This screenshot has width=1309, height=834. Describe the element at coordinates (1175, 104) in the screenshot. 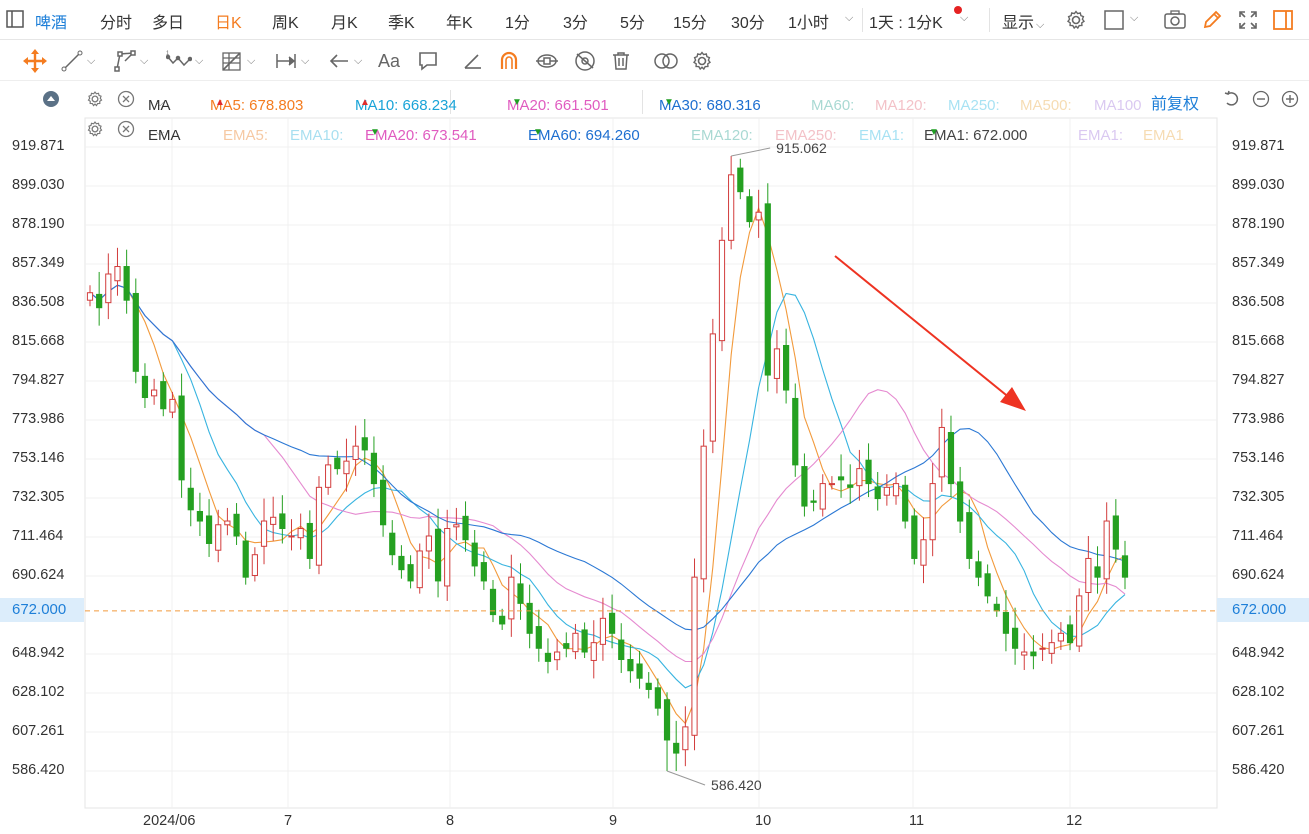

I see `adjust-mode: 前复权` at that location.